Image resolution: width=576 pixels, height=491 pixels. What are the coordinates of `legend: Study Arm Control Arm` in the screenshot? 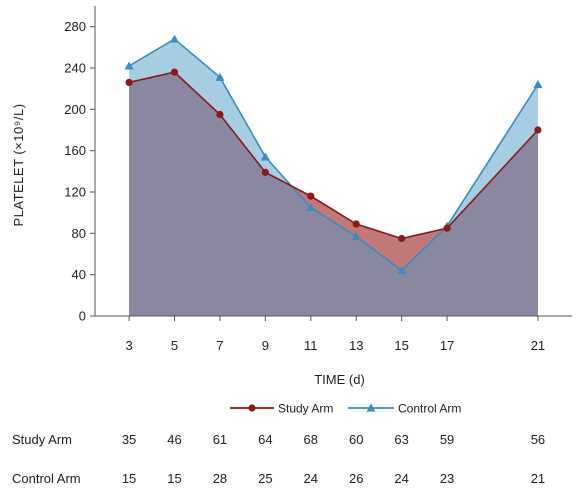 It's located at (345, 409).